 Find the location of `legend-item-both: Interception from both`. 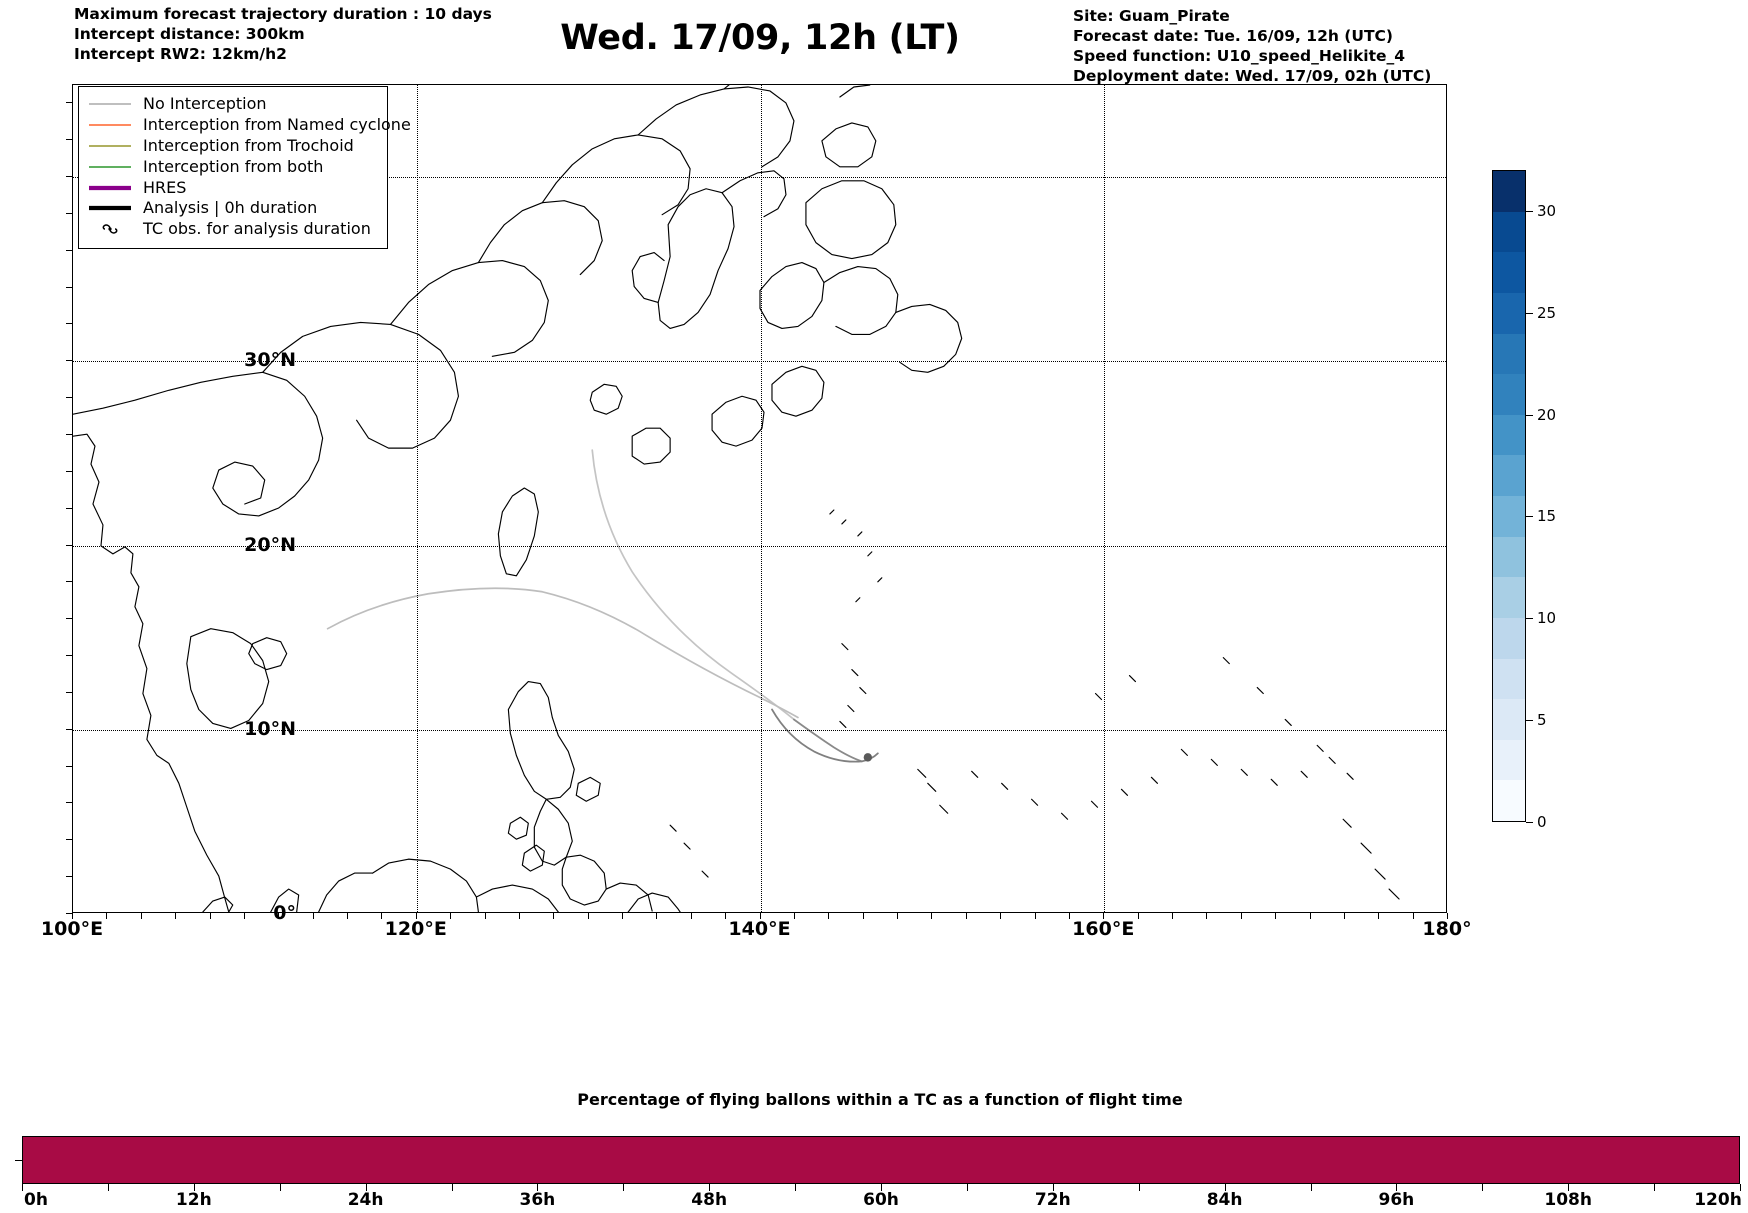

legend-item-both: Interception from both is located at coordinates (233, 166).